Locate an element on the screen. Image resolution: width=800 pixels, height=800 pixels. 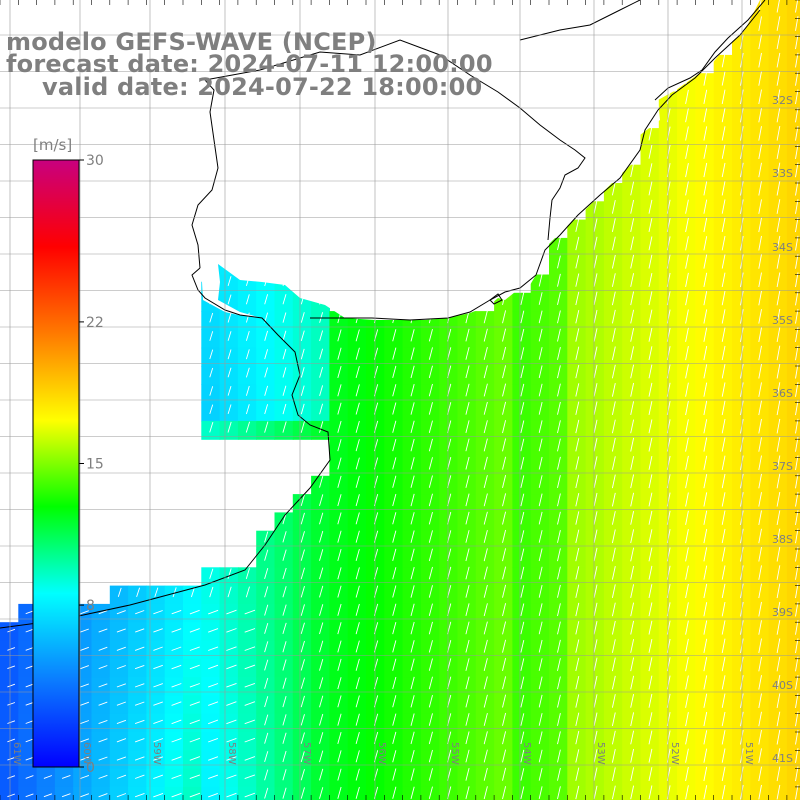
field-cell is located at coordinates (793, 449).